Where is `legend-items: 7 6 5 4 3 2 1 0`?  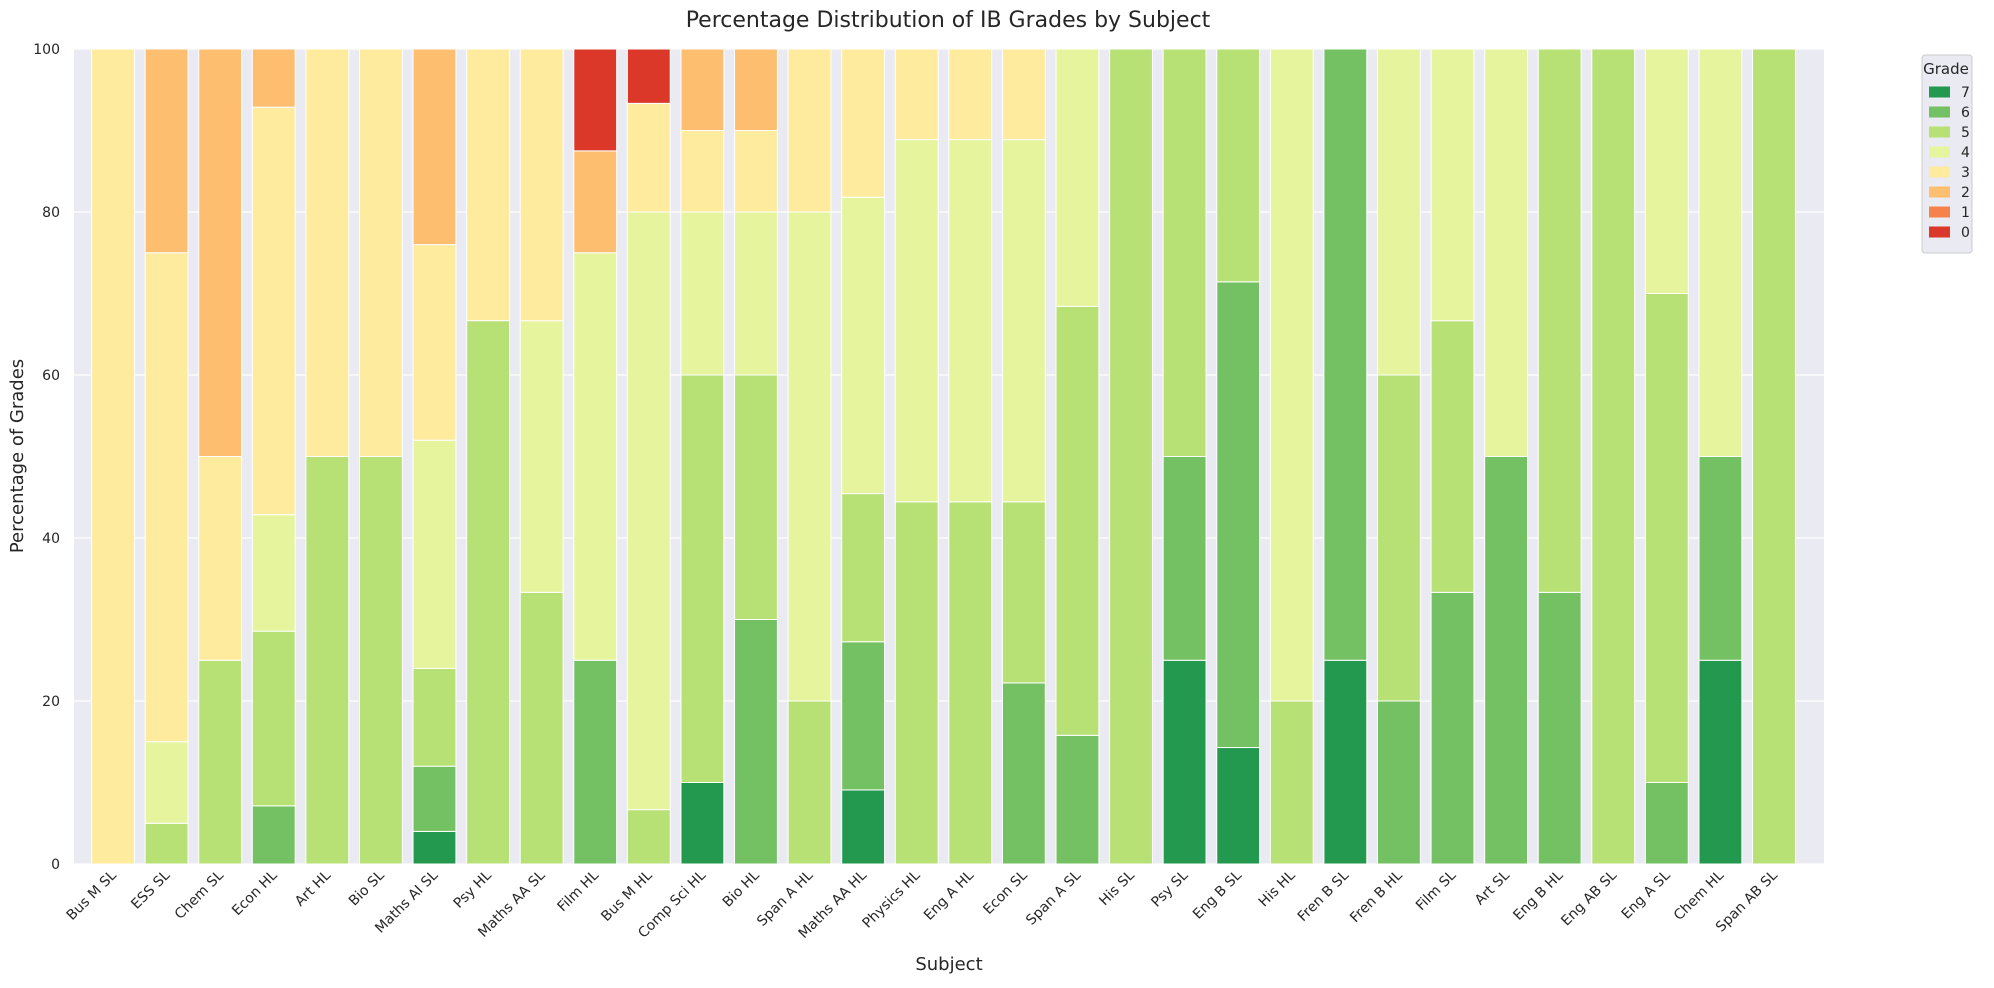
legend-items: 7 6 5 4 3 2 1 0 is located at coordinates (1949, 163).